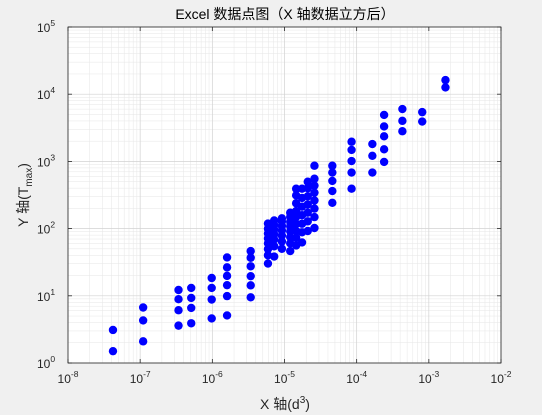 This screenshot has width=542, height=415. Describe the element at coordinates (75, 374) in the screenshot. I see `x-tick-label-exp: -8` at that location.